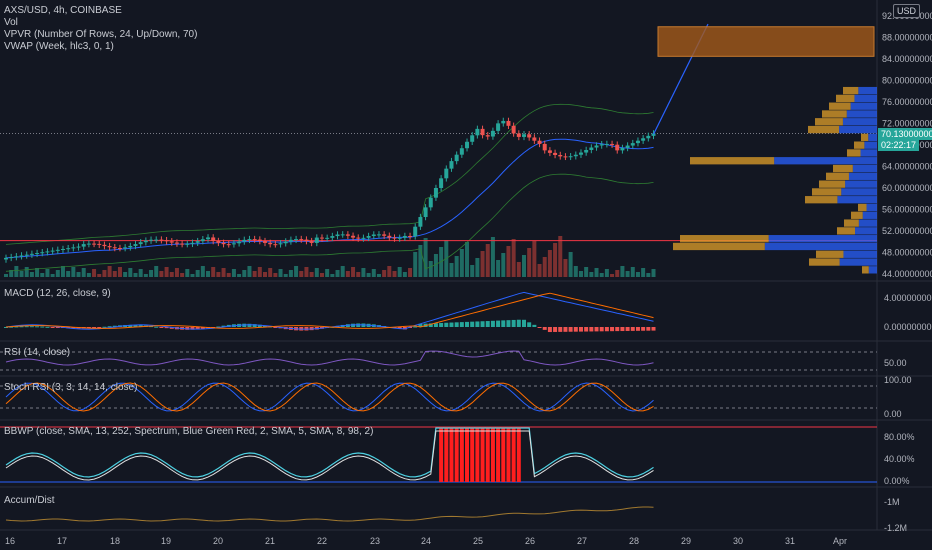  I want to click on price-tick: 64.00000000, so click(907, 167).